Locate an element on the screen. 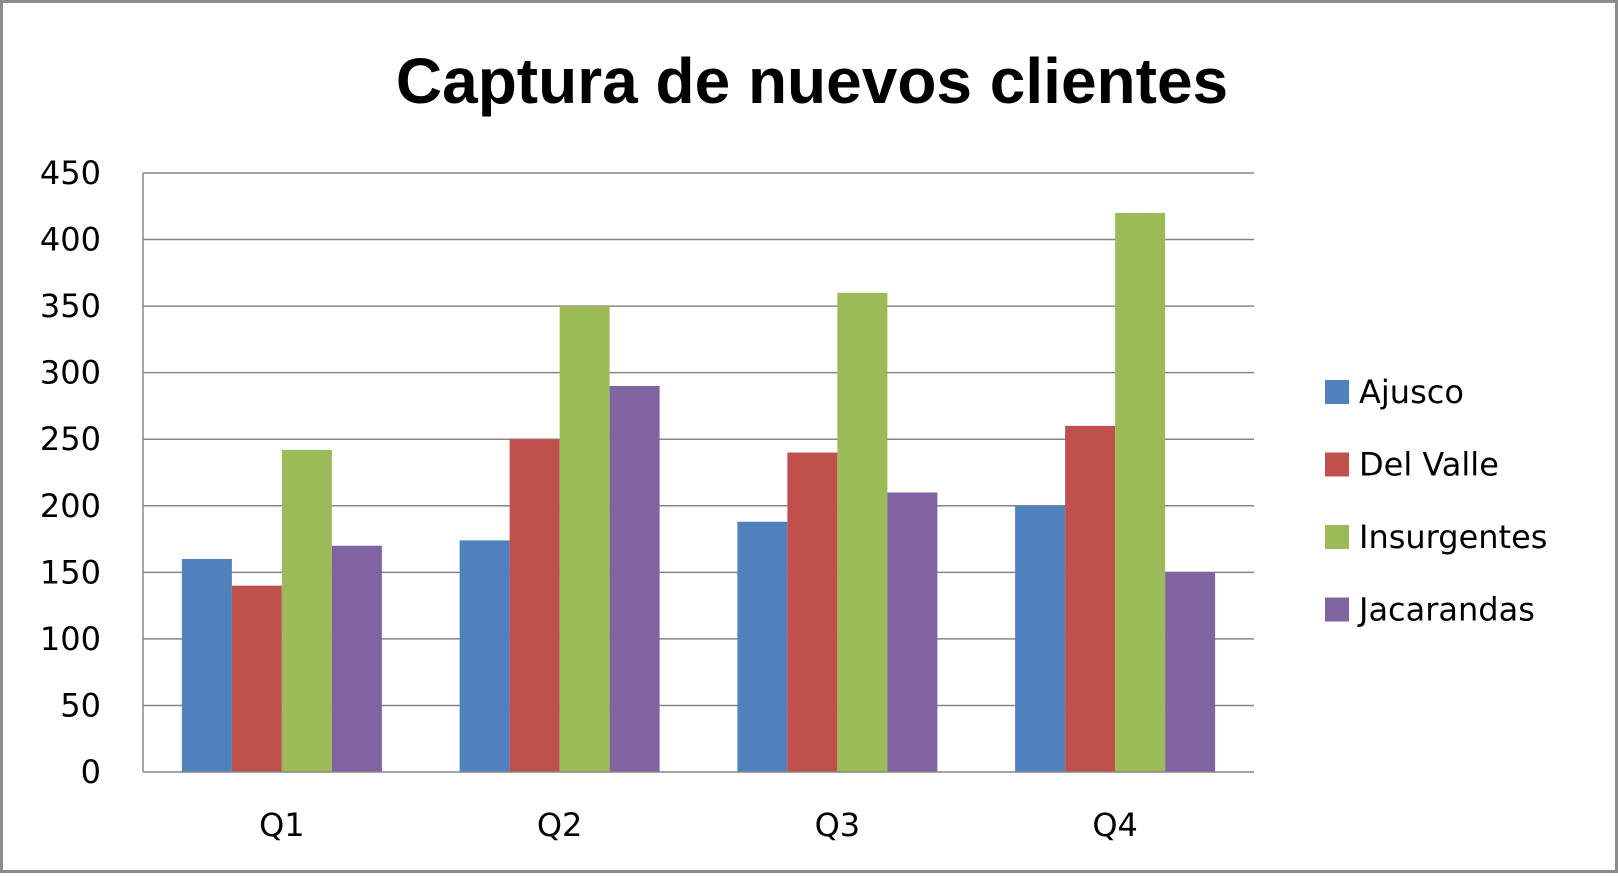 The image size is (1618, 876). bar-jacarandas-q1 is located at coordinates (356, 658).